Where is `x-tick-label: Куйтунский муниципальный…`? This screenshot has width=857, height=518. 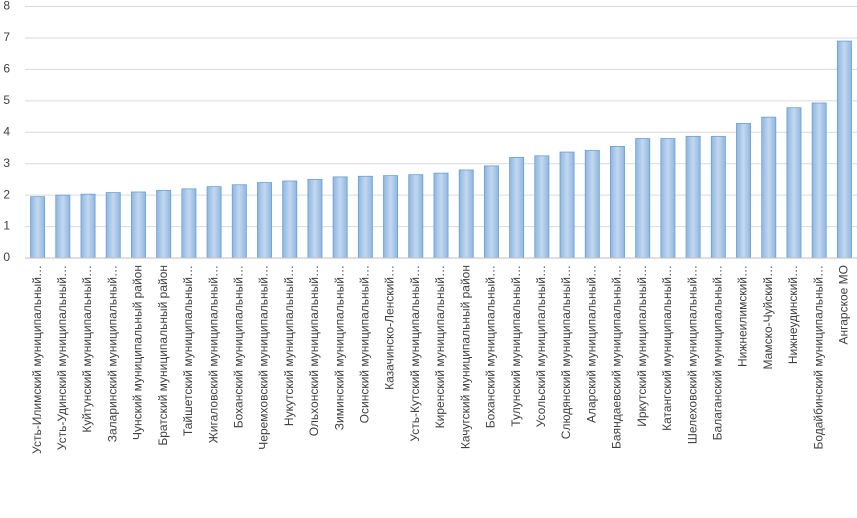
x-tick-label: Куйтунский муниципальный… is located at coordinates (87, 349).